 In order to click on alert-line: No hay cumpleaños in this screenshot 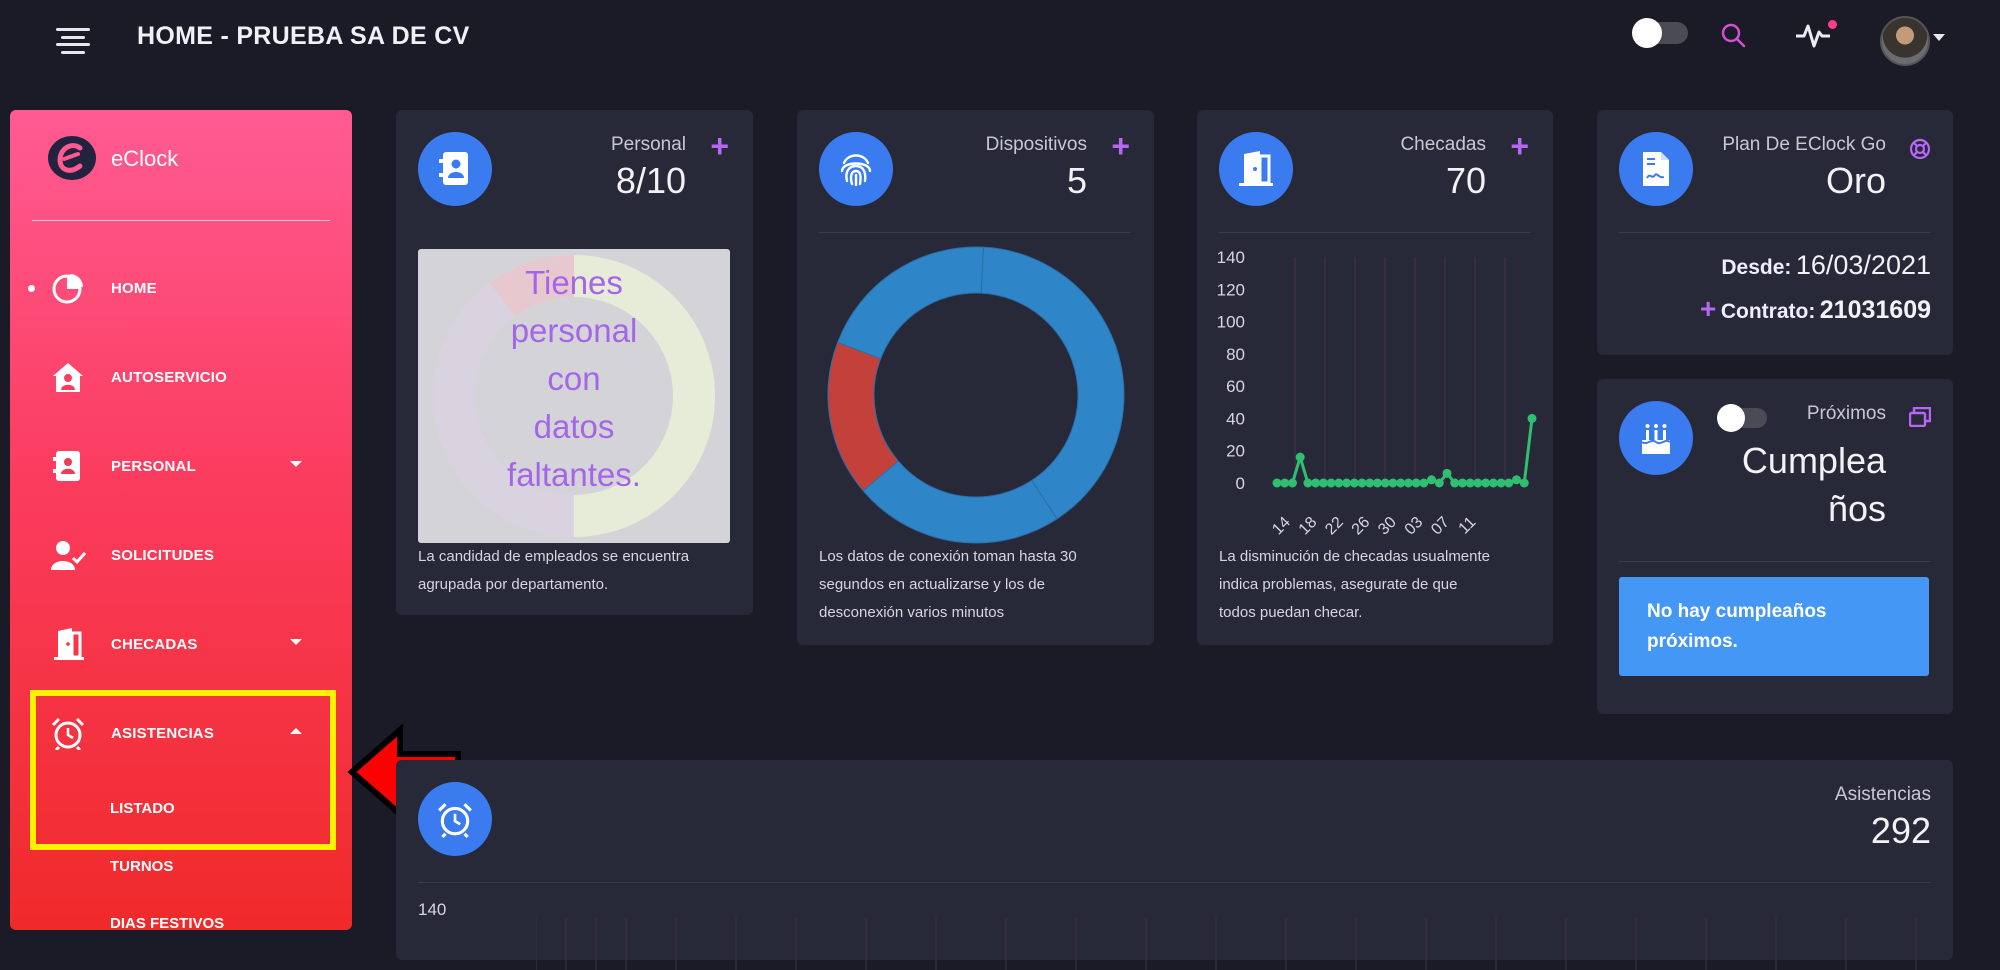, I will do `click(1737, 611)`.